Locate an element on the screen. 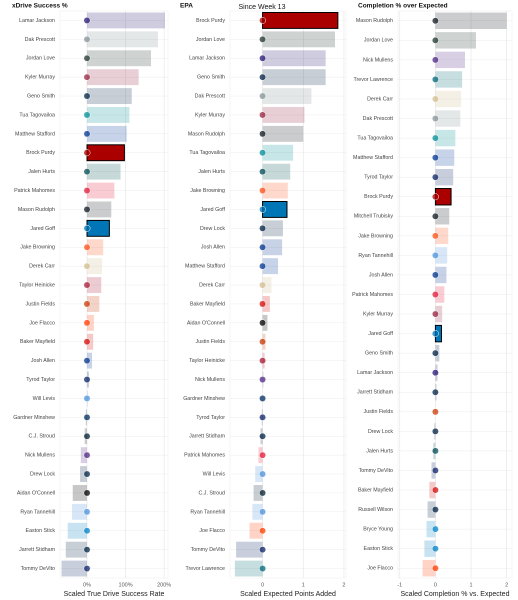  player-name: Baker Mayfield is located at coordinates (375, 490).